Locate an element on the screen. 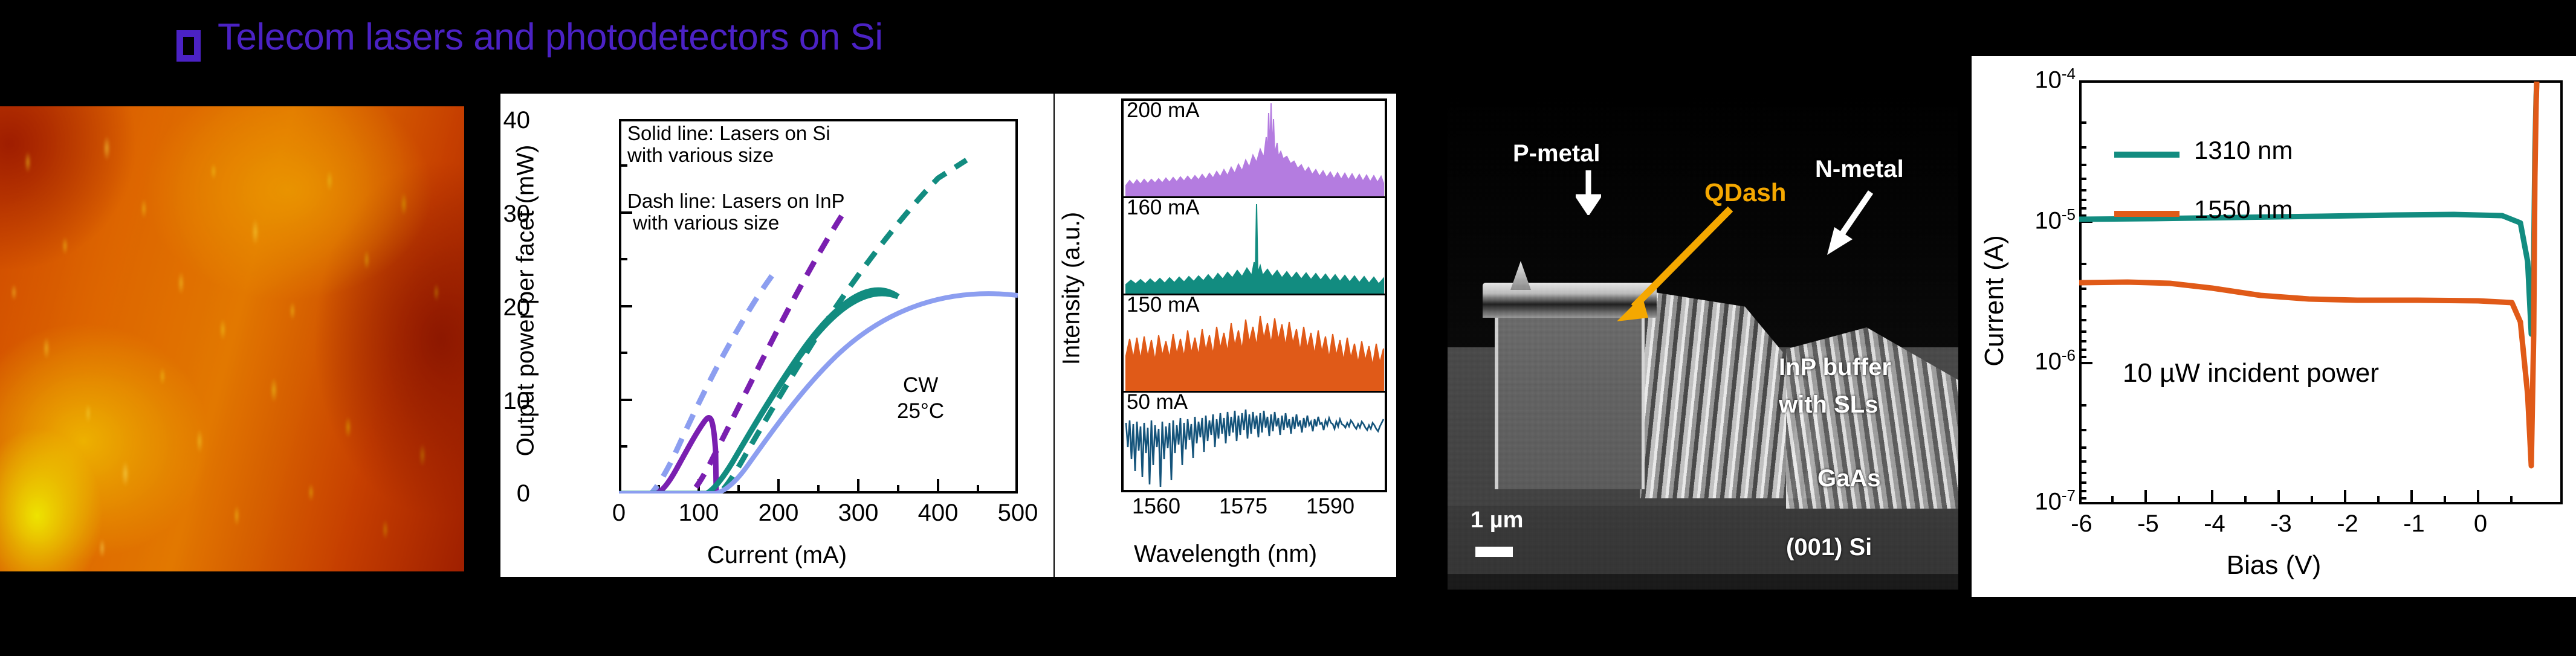 The width and height of the screenshot is (2576, 656). liv-xtick-400: 400 is located at coordinates (938, 513).